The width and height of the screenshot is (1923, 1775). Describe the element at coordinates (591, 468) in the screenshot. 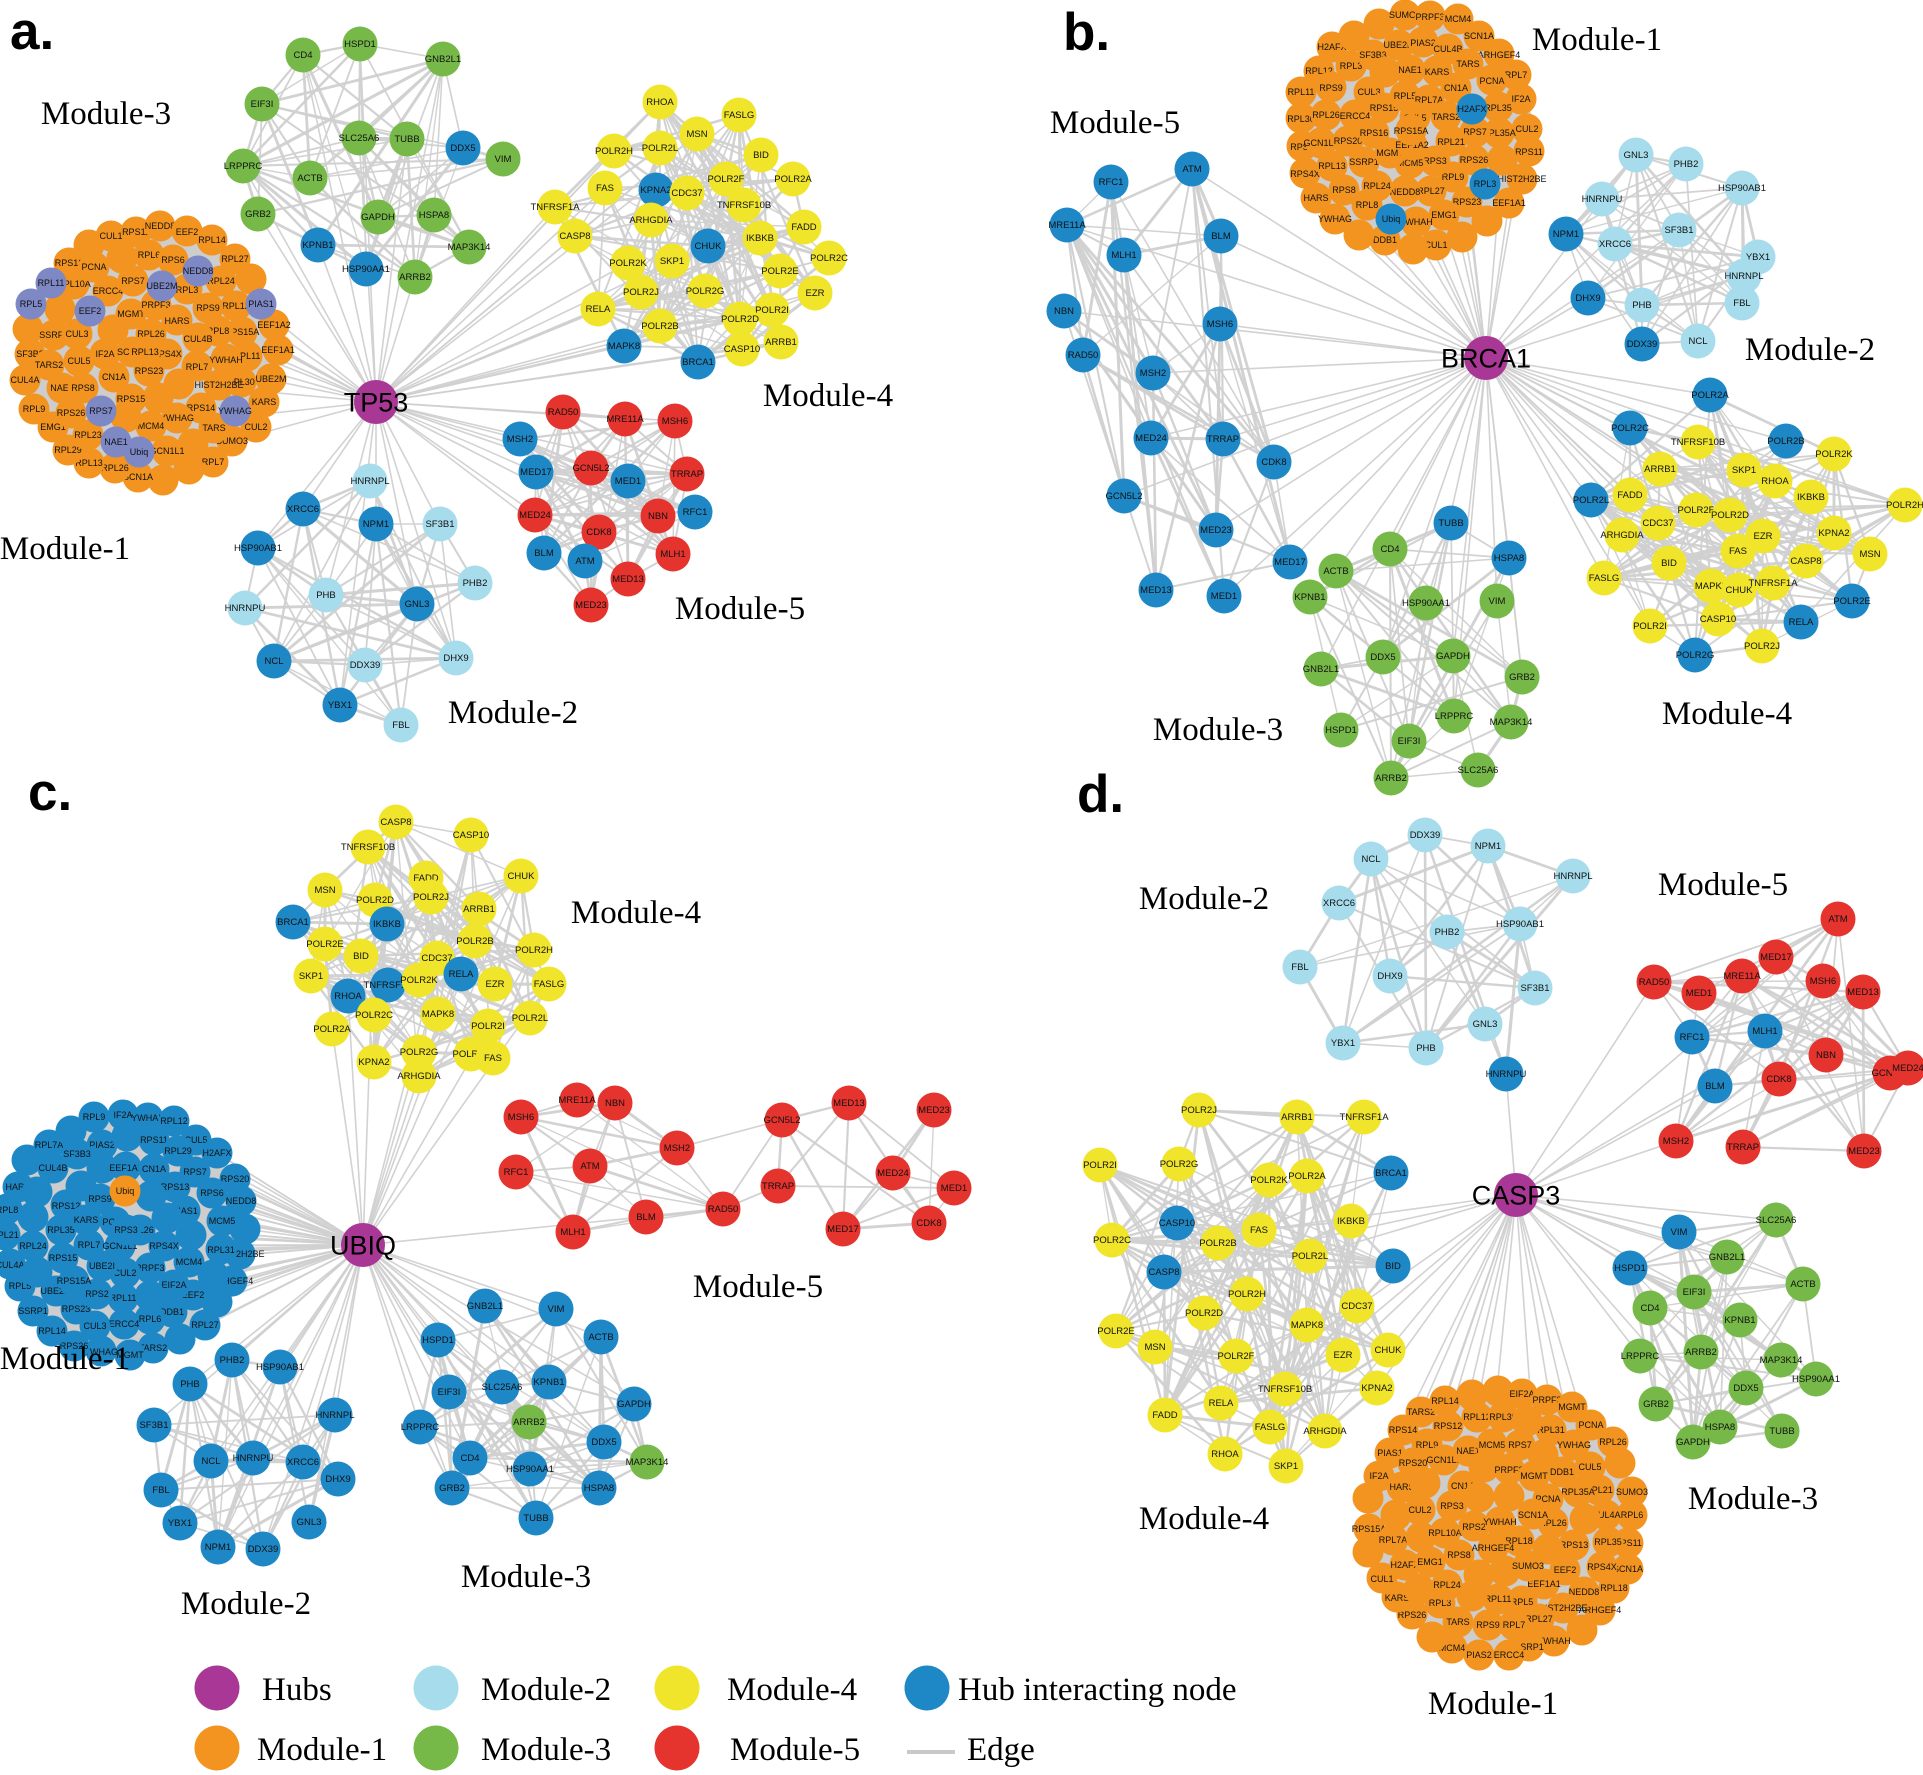

I see `svg-text: GCN5L2` at that location.